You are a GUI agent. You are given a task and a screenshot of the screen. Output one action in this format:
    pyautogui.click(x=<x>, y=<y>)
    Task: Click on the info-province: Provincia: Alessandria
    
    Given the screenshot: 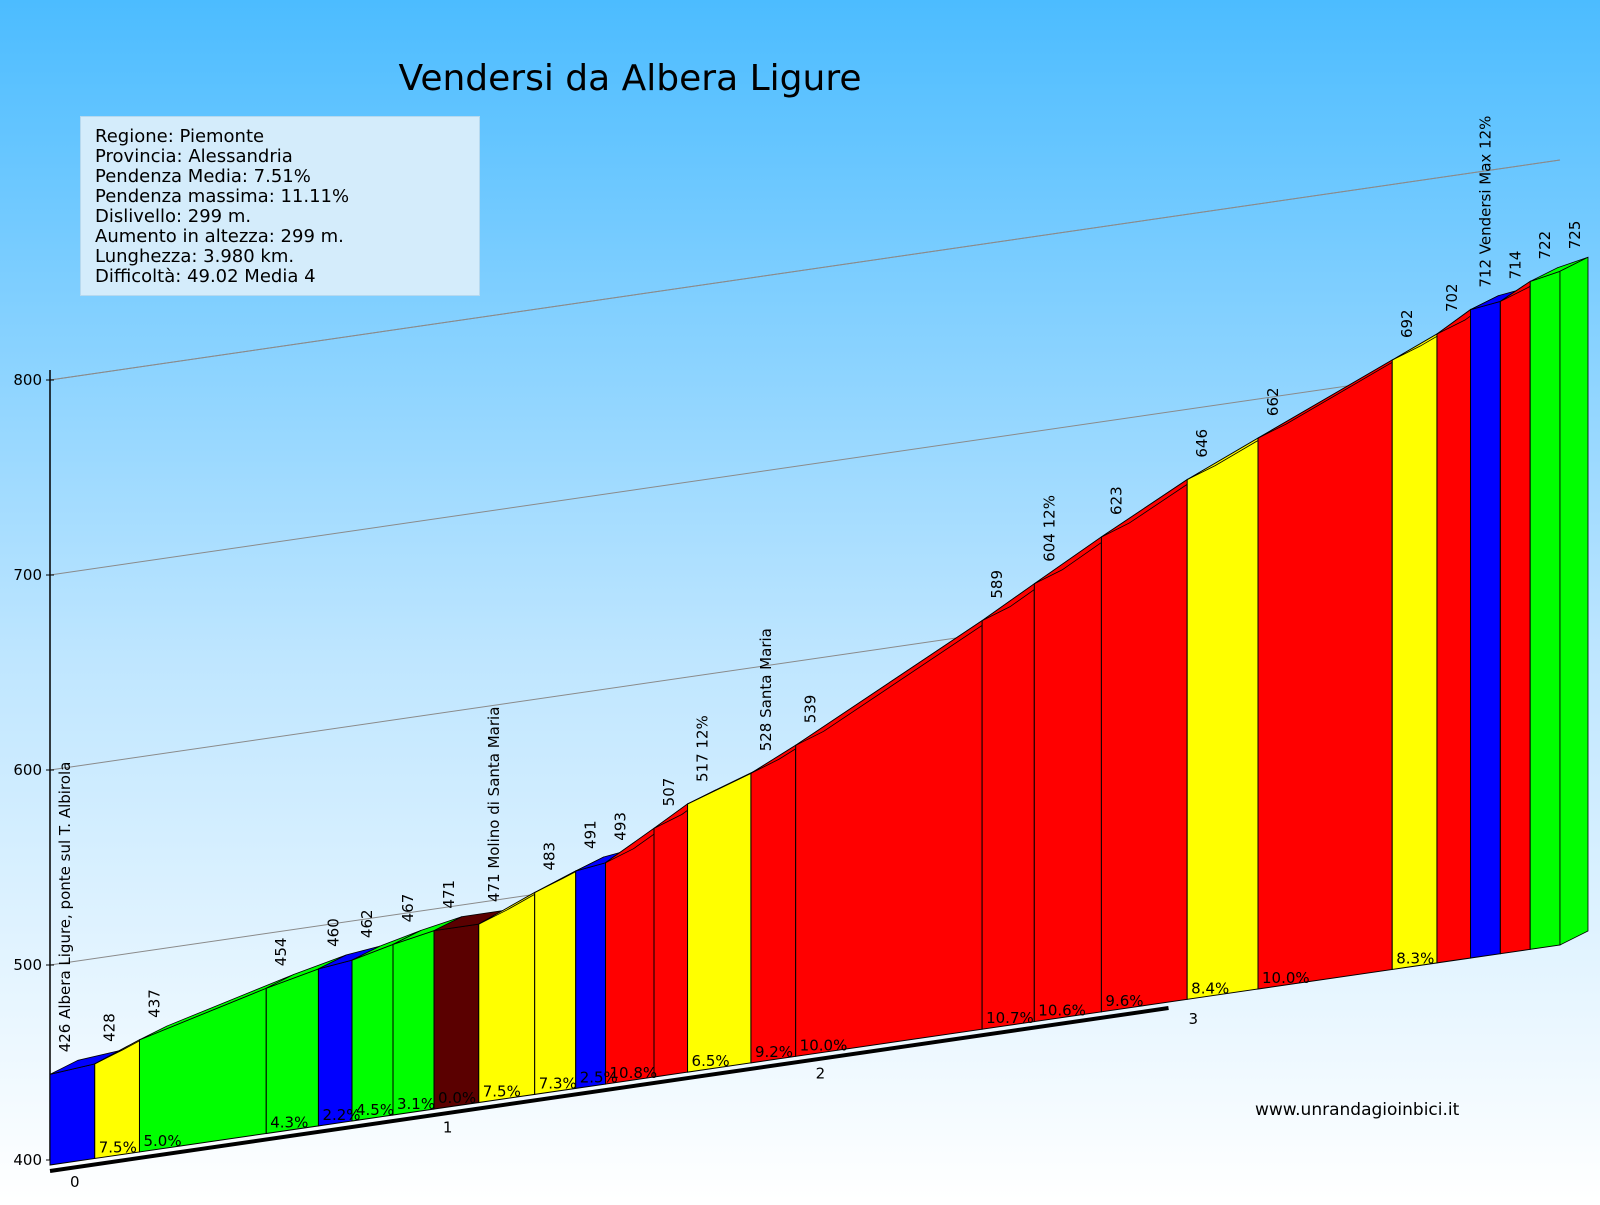 What is the action you would take?
    pyautogui.click(x=194, y=156)
    